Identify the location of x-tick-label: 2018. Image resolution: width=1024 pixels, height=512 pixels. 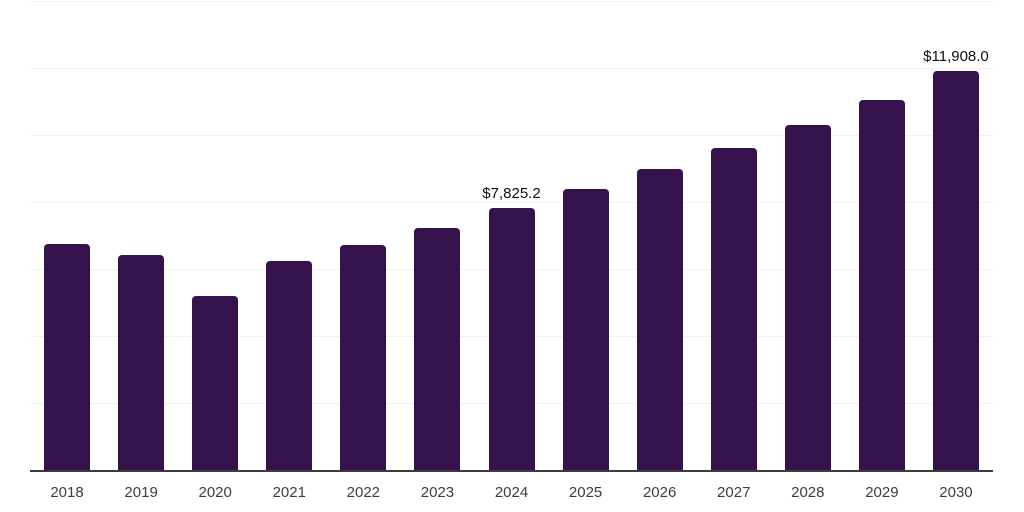
(67, 492).